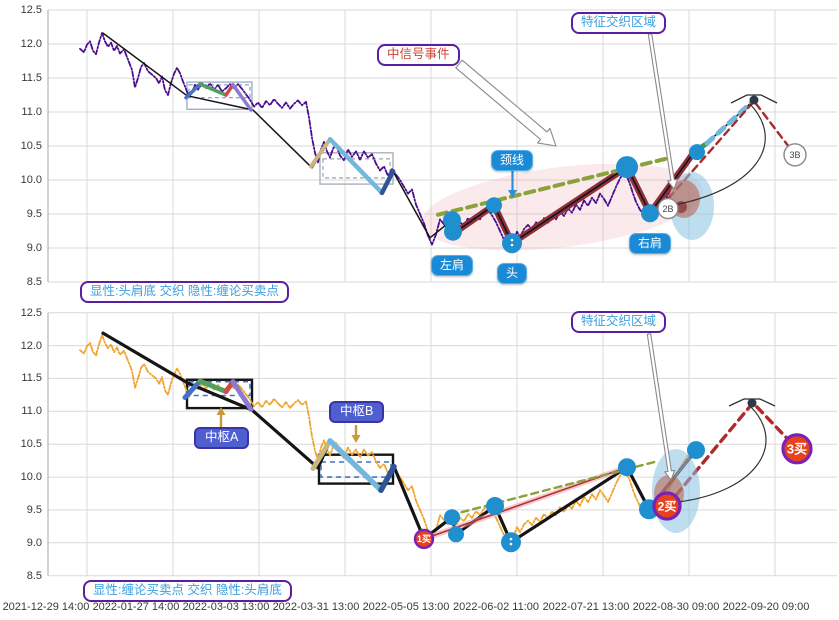  What do you see at coordinates (650, 243) in the screenshot?
I see `right-shoulder-label: 右肩` at bounding box center [650, 243].